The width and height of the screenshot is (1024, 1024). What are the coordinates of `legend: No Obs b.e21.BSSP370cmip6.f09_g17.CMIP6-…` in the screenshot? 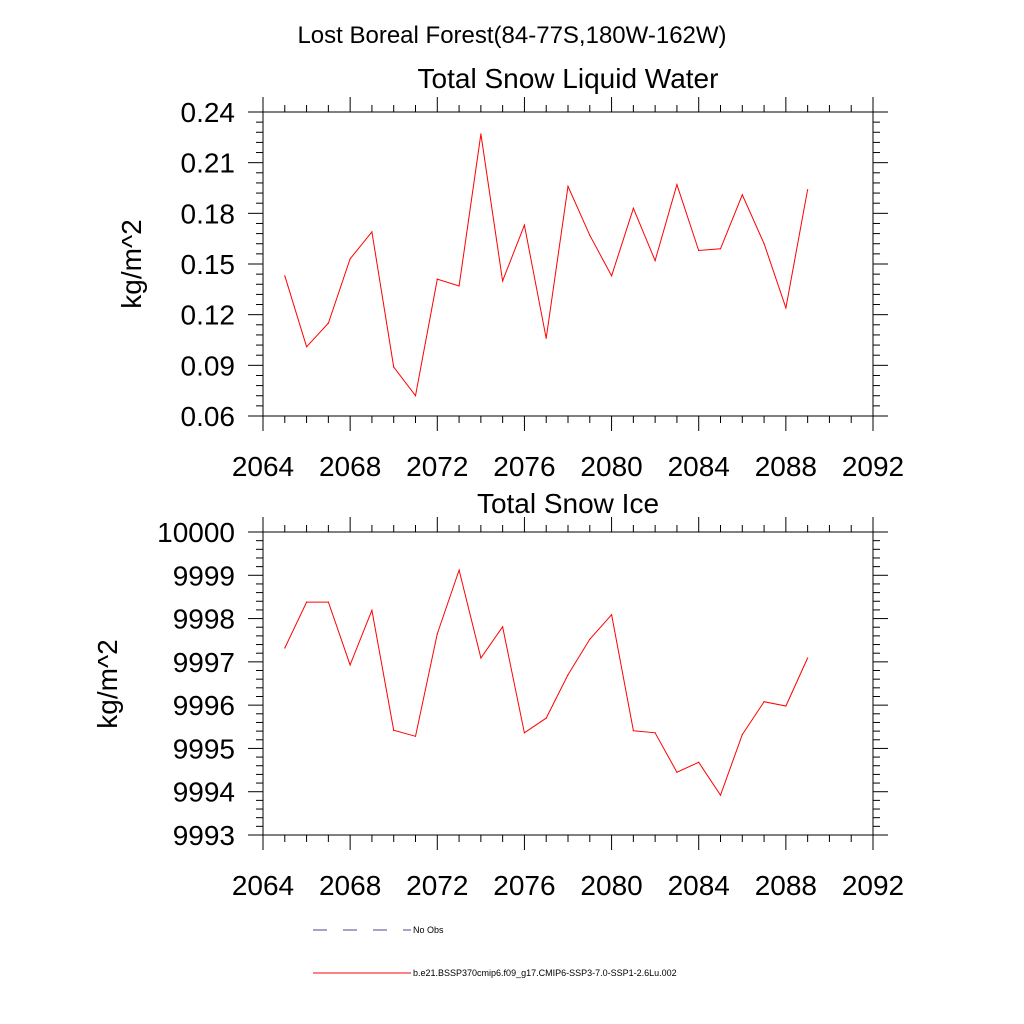 It's located at (495, 951).